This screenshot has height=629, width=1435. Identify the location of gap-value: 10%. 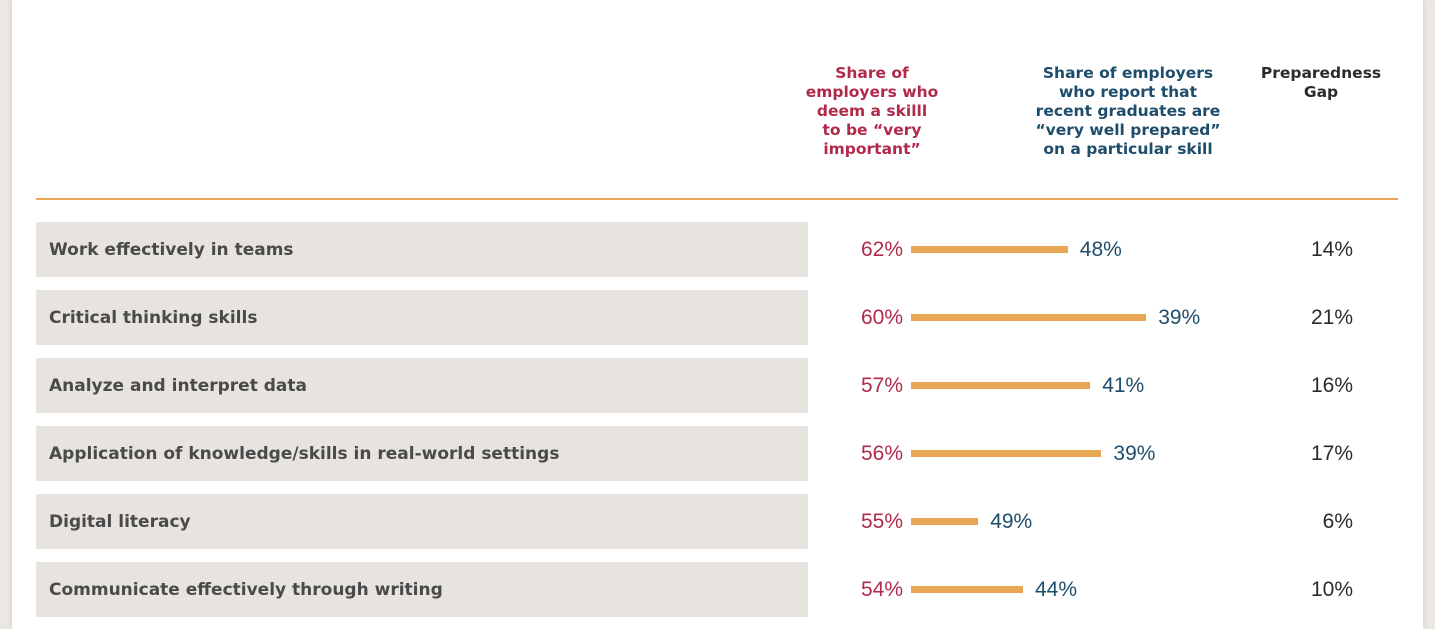
(1331, 589).